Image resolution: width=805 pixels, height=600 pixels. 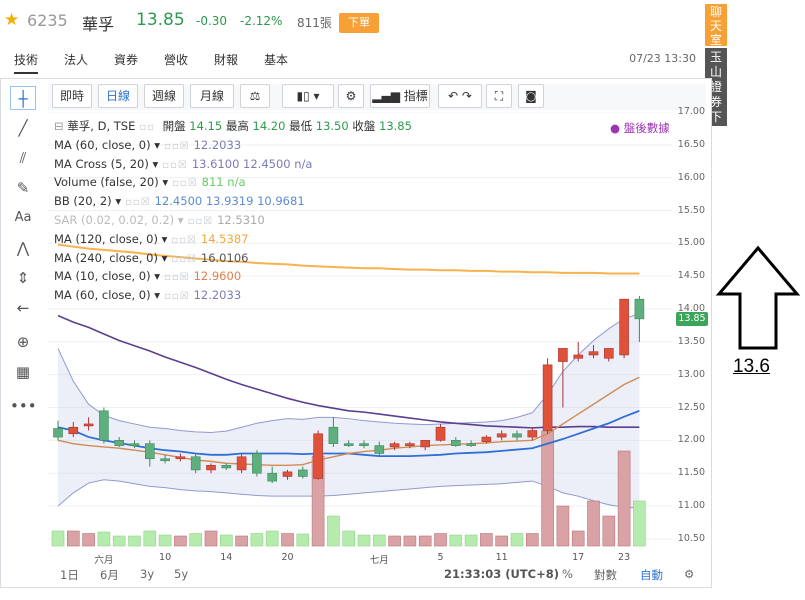 I want to click on bb-upper-line, so click(x=348, y=373).